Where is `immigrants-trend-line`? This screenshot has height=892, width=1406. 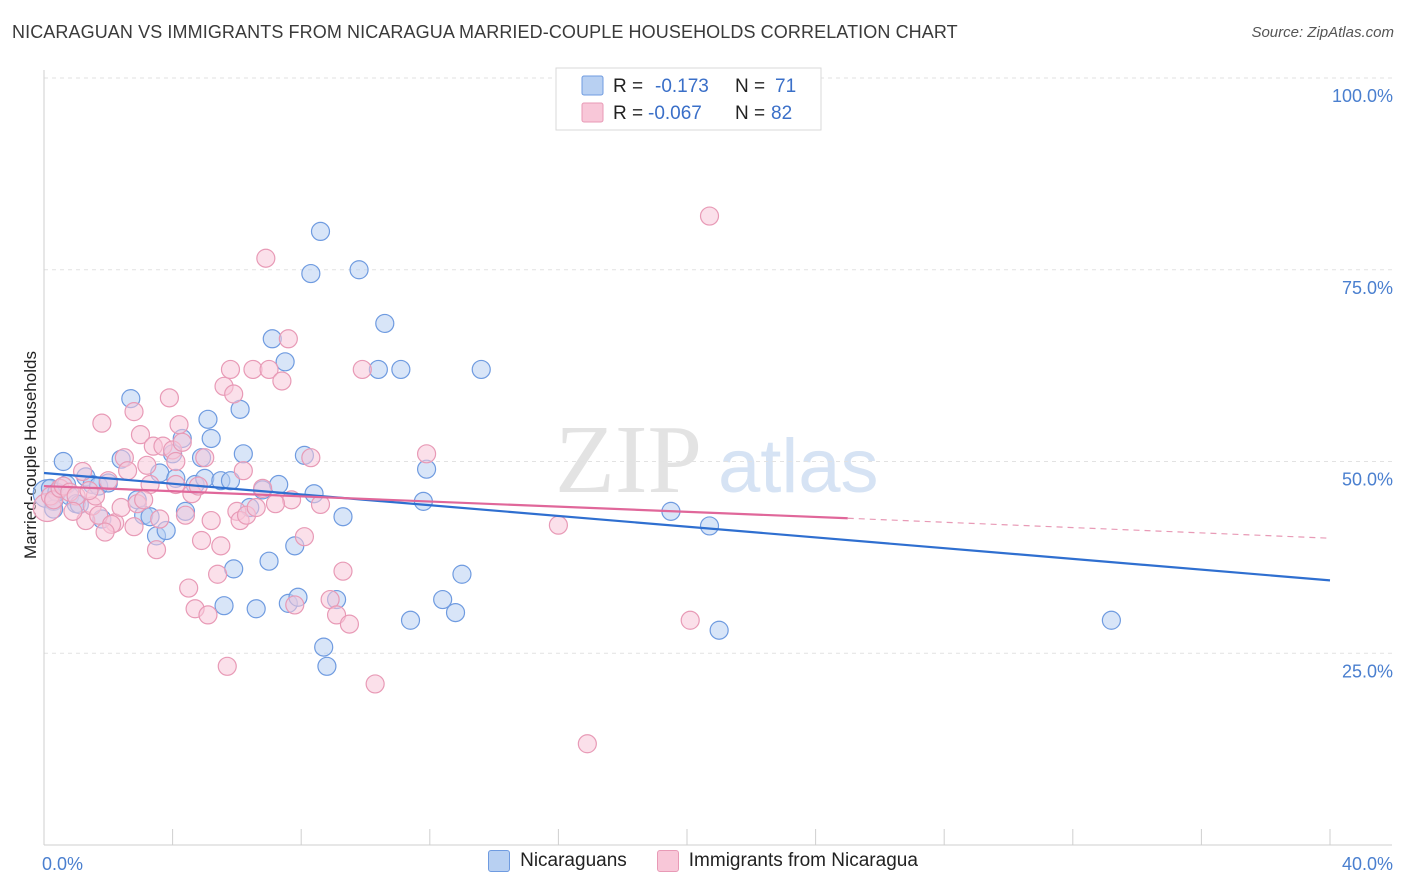 immigrants-trend-line is located at coordinates (445, 502).